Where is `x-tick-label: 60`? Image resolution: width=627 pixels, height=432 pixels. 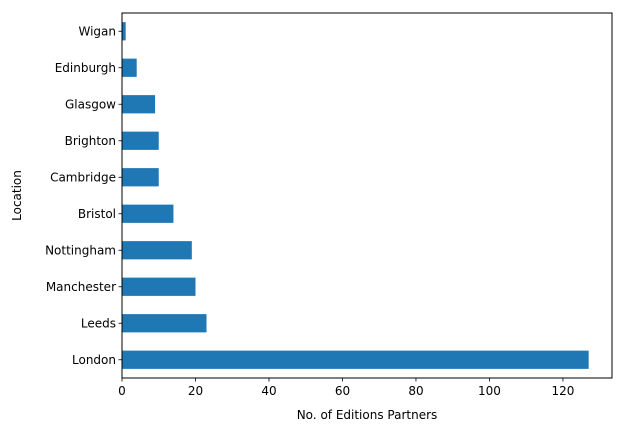
x-tick-label: 60 is located at coordinates (342, 391).